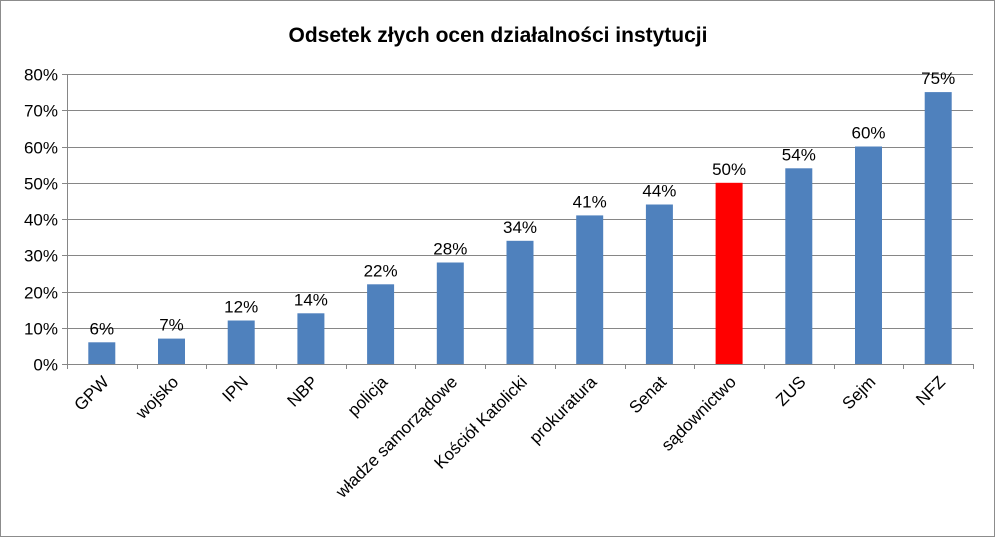  What do you see at coordinates (41, 111) in the screenshot?
I see `y-tick-label: 70%` at bounding box center [41, 111].